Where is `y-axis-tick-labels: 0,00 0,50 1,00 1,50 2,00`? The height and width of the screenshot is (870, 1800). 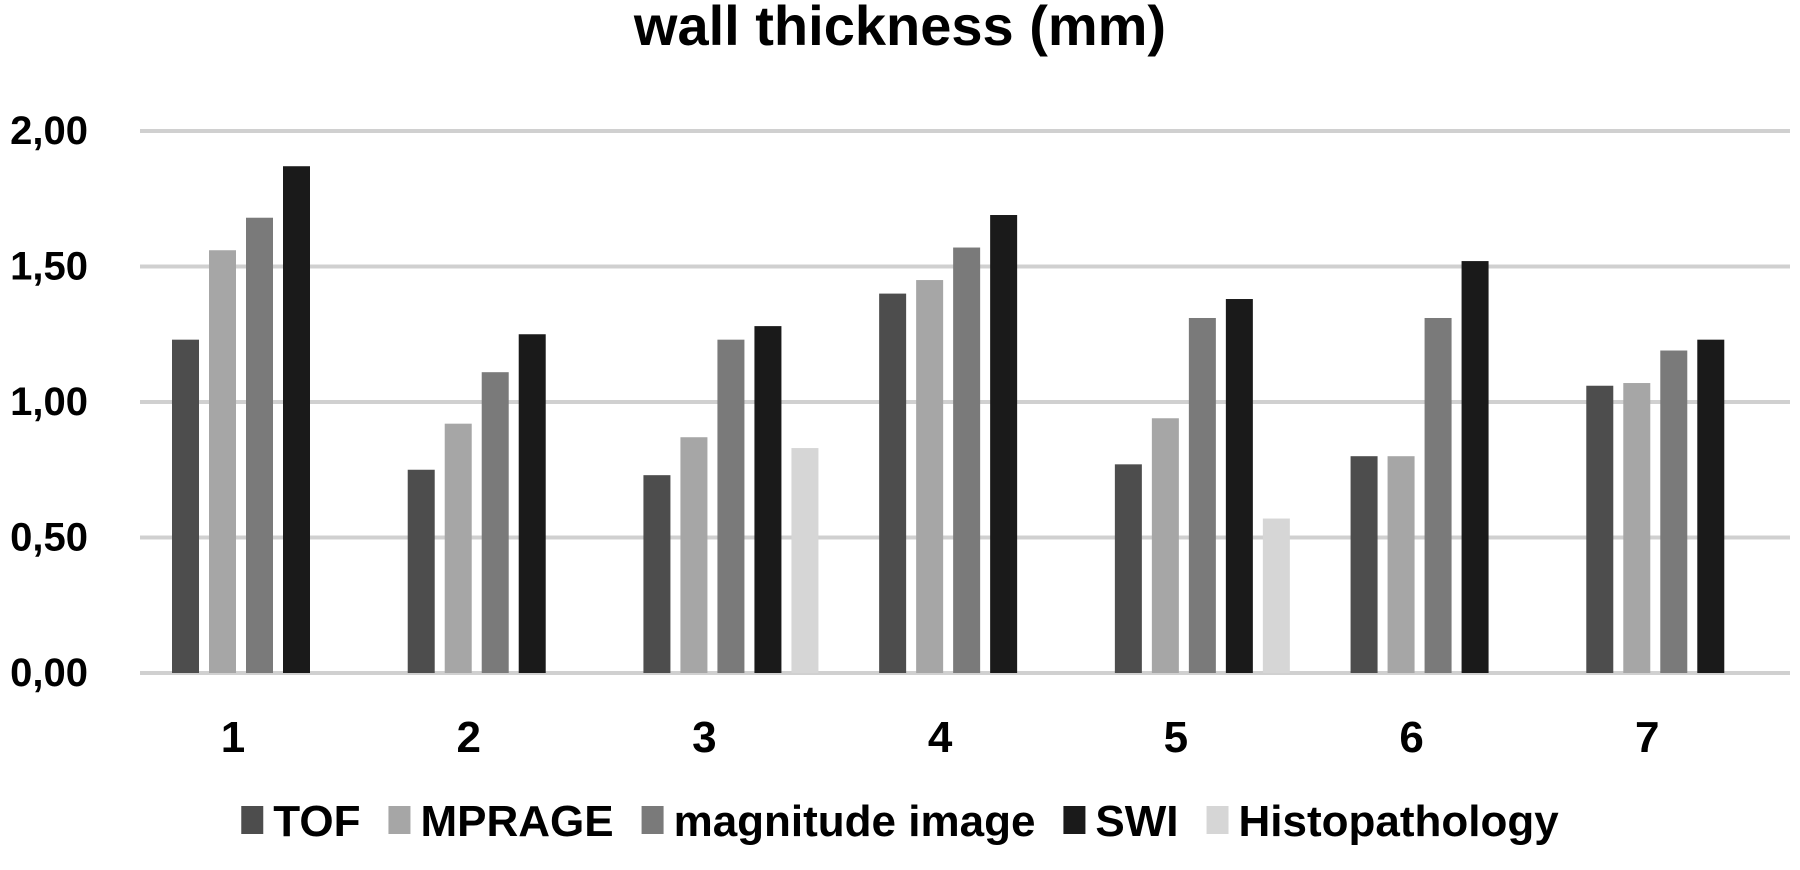 y-axis-tick-labels: 0,00 0,50 1,00 1,50 2,00 is located at coordinates (49, 402).